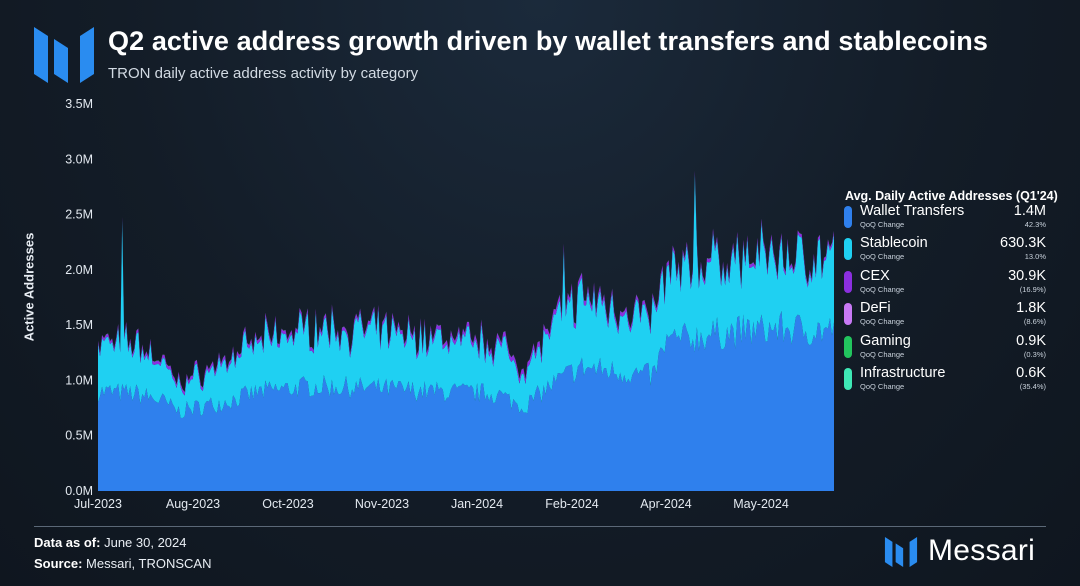 Image resolution: width=1080 pixels, height=586 pixels. I want to click on x-tick-label: Aug-2023, so click(193, 504).